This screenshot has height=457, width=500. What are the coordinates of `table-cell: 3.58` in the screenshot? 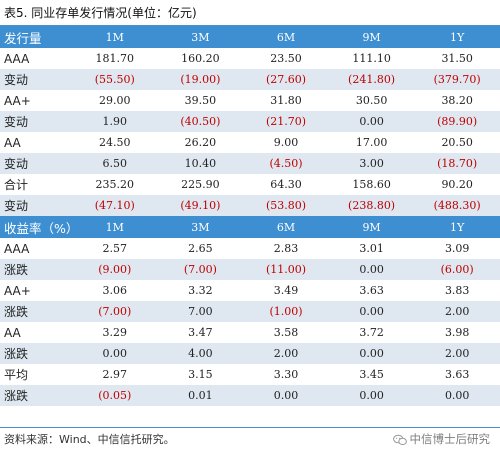 It's located at (286, 332).